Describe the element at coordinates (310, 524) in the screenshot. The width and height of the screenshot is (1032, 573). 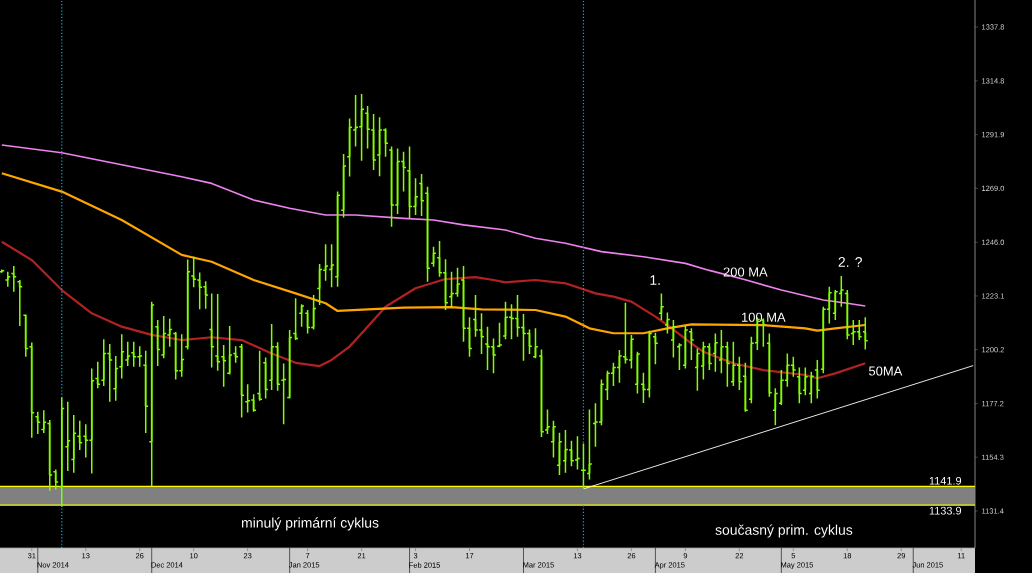
I see `annotation: minulý primární cyklus` at that location.